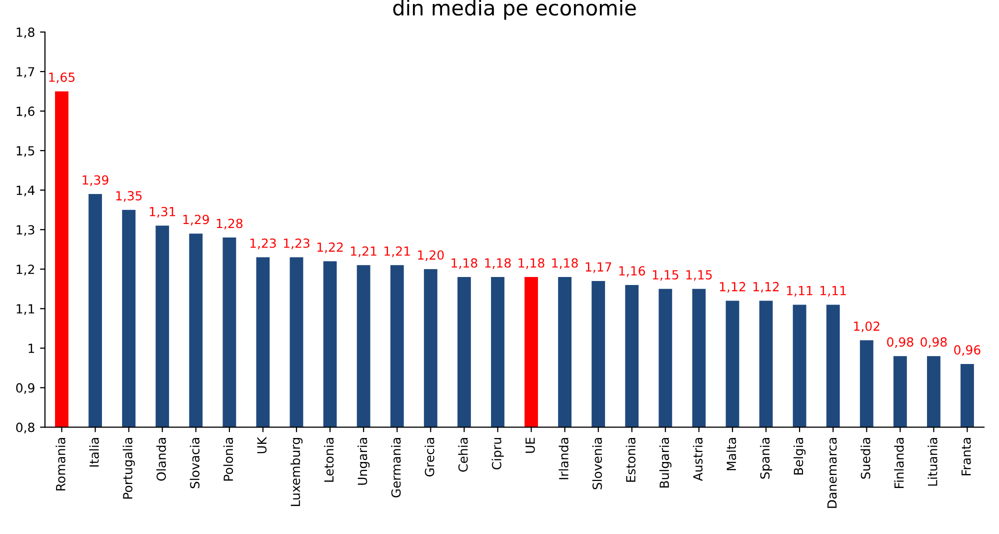 The image size is (999, 534). What do you see at coordinates (530, 445) in the screenshot?
I see `x-tick-label: UE` at bounding box center [530, 445].